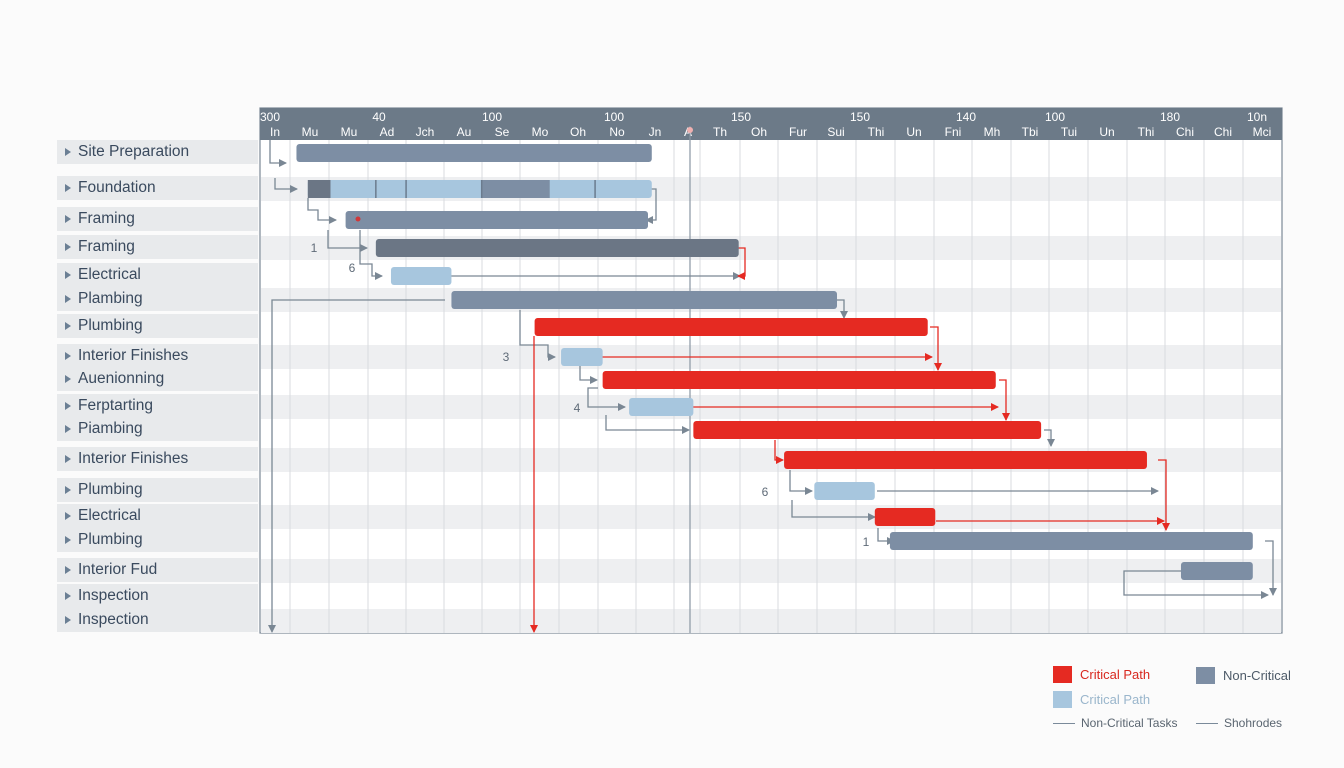  Describe the element at coordinates (121, 378) in the screenshot. I see `task-label: Auenionning` at that location.